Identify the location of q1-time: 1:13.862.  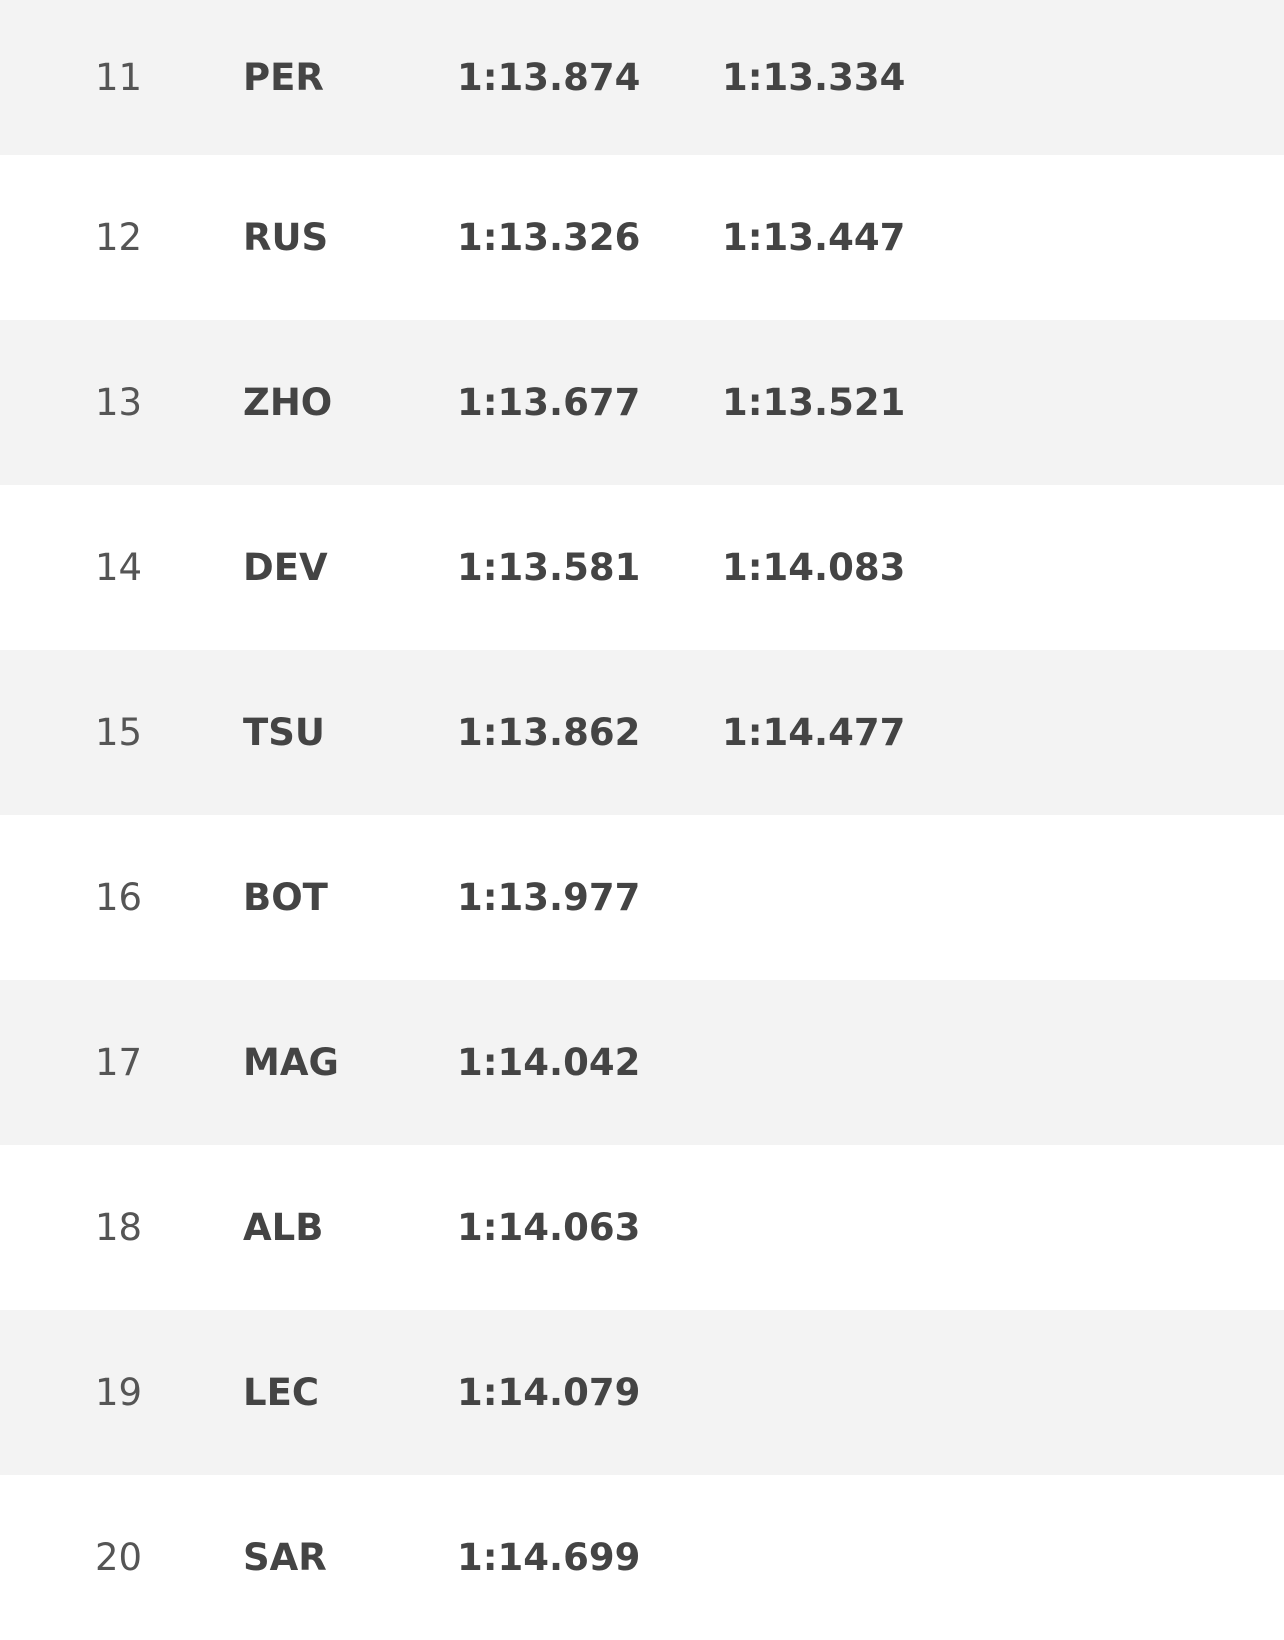
(549, 732).